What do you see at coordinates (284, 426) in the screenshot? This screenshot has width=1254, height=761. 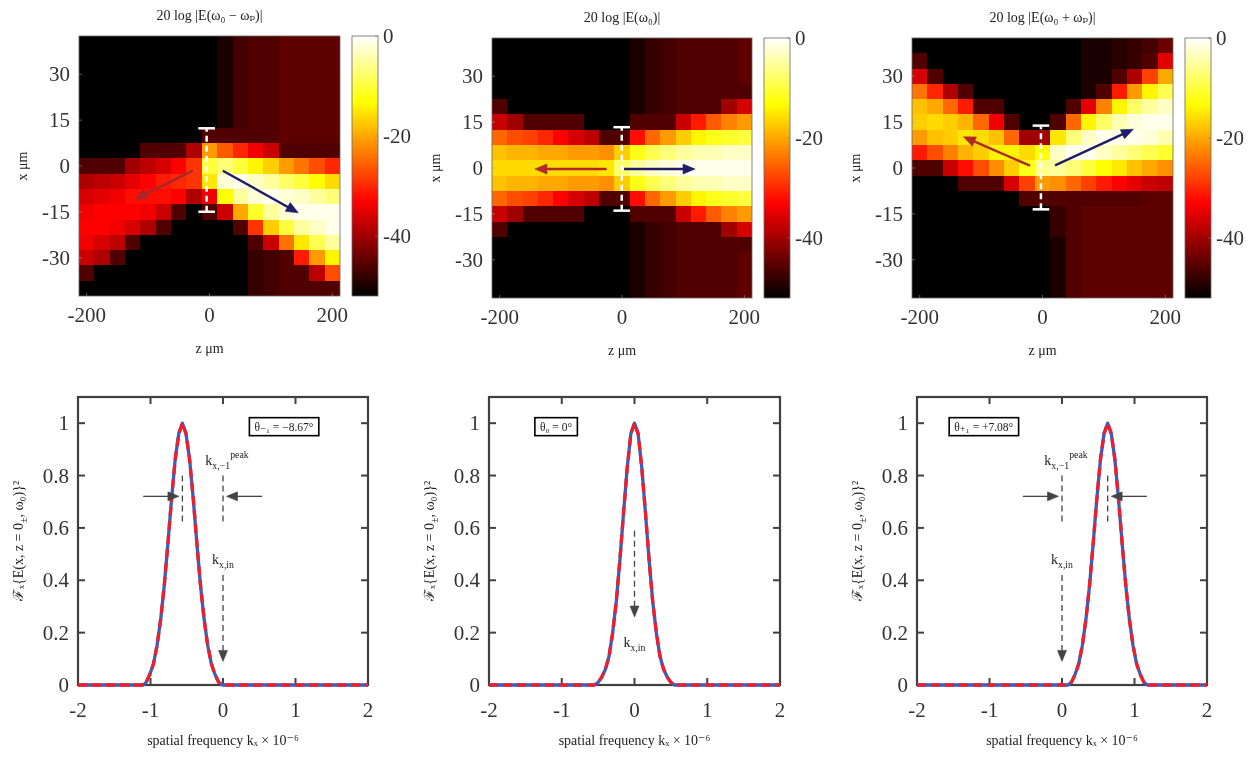 I see `annotation: θ₋₁ = −8.67°` at bounding box center [284, 426].